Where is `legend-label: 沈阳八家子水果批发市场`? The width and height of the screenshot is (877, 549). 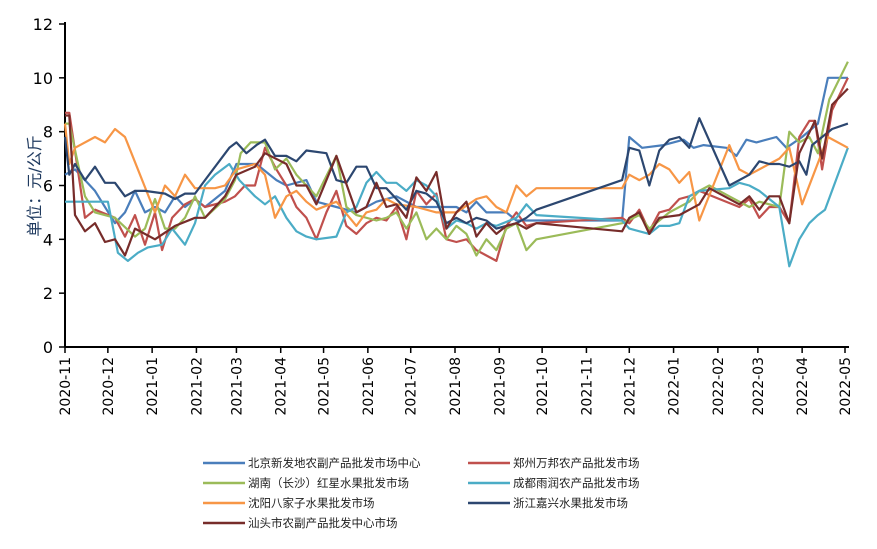
legend-label: 沈阳八家子水果批发市场 is located at coordinates (311, 503).